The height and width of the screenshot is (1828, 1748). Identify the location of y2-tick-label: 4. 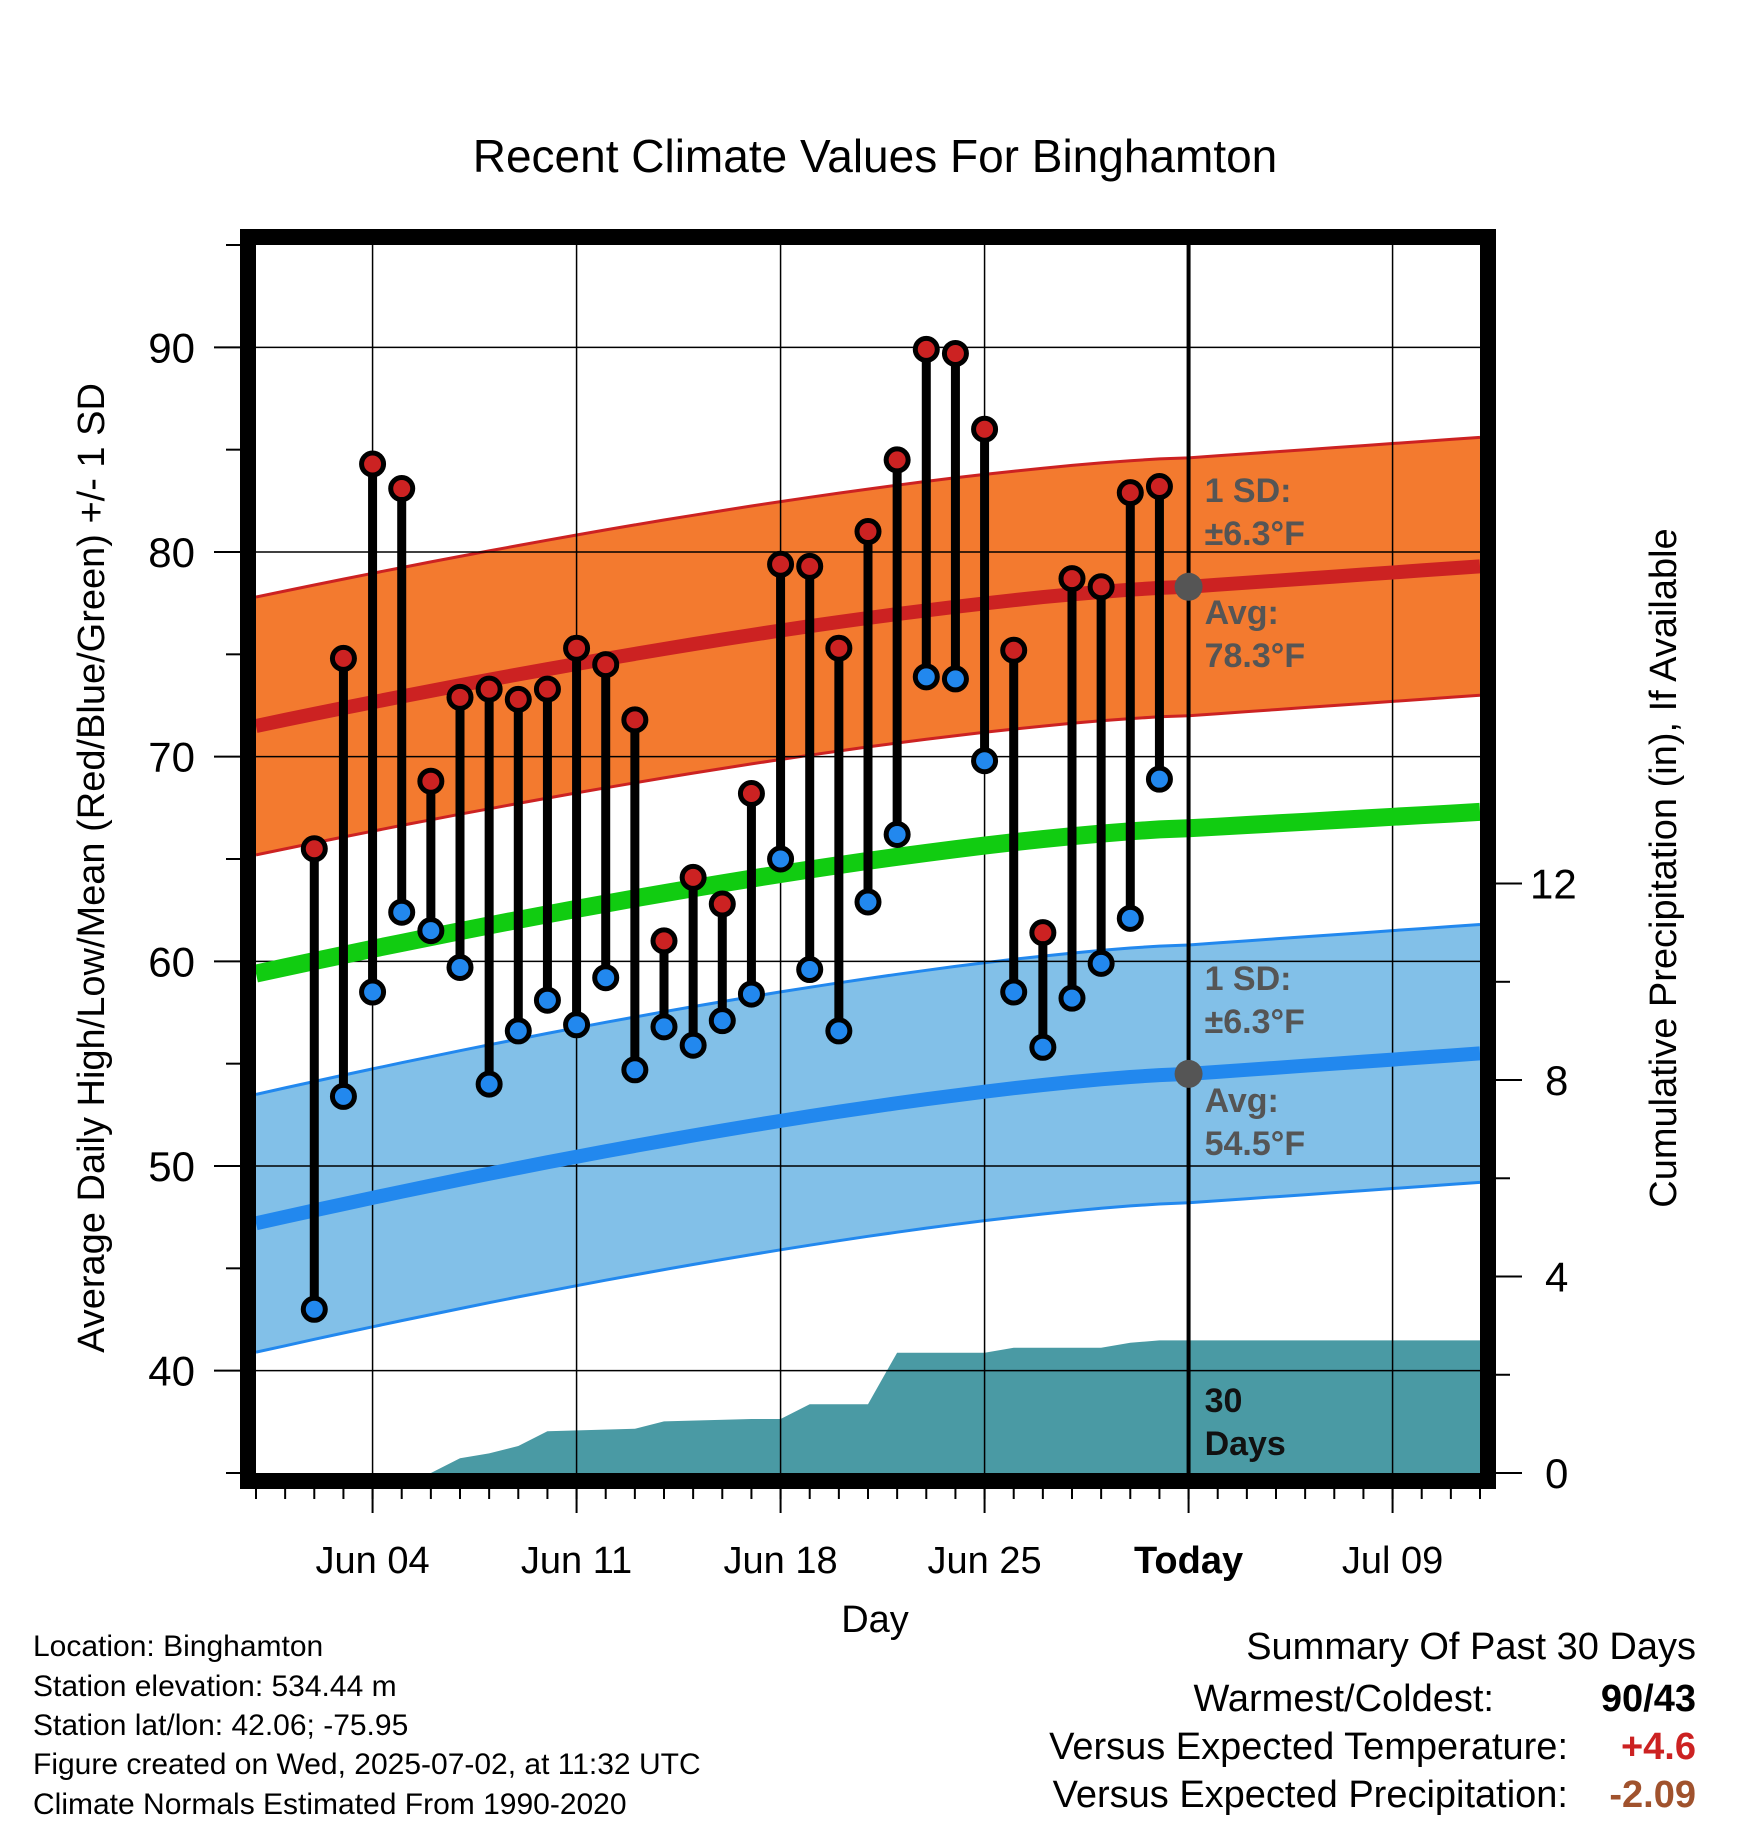
(1556, 1277).